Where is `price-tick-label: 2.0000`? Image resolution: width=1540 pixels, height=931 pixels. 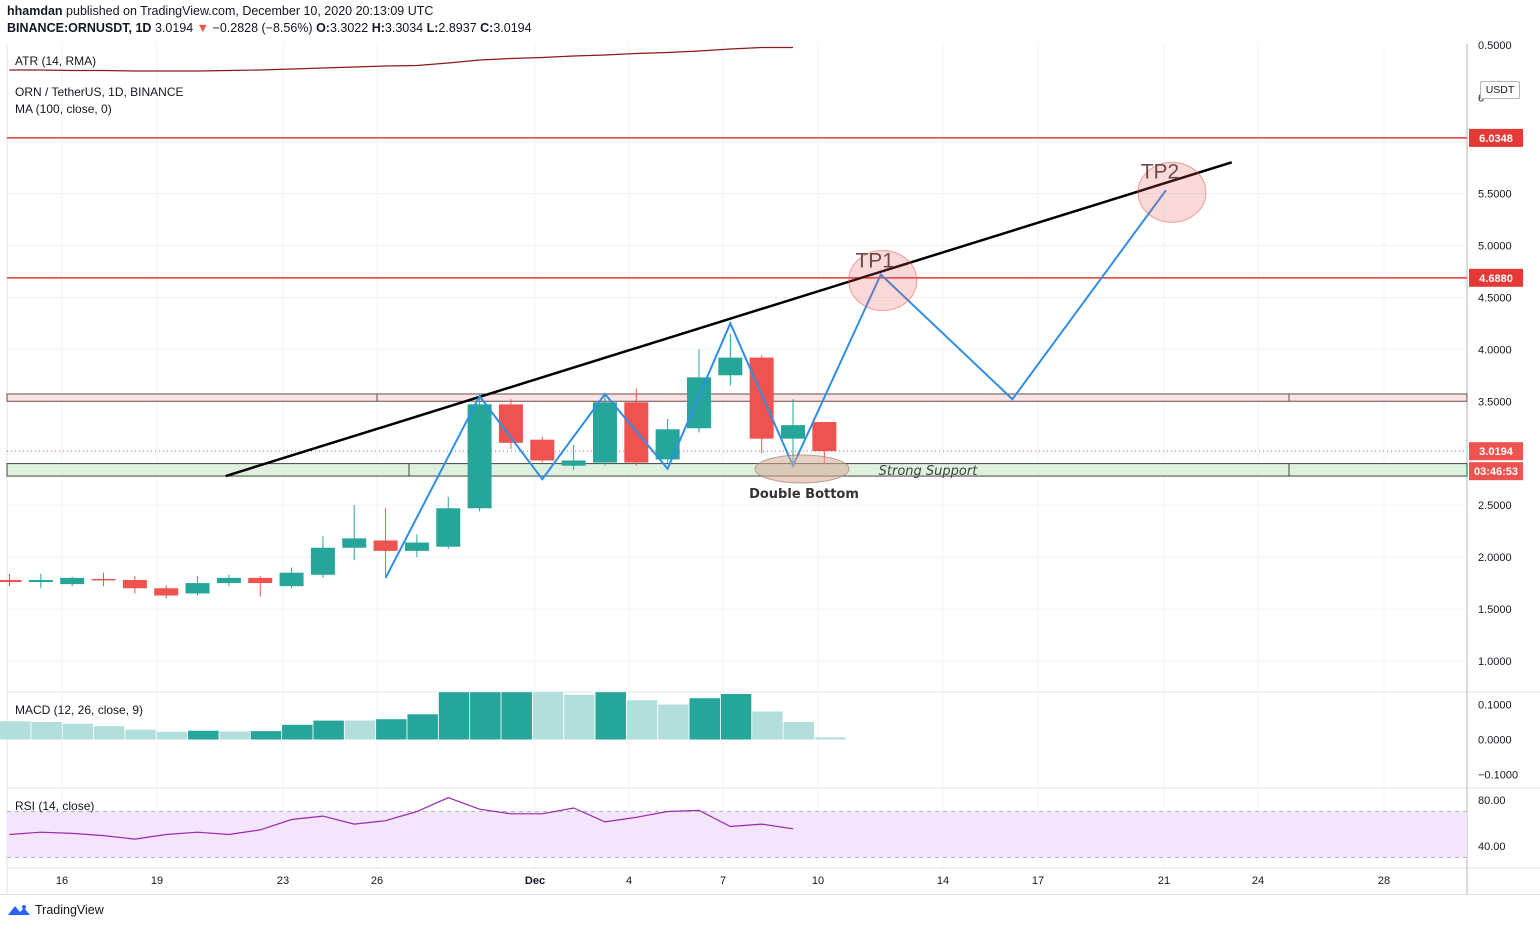
price-tick-label: 2.0000 is located at coordinates (1495, 558).